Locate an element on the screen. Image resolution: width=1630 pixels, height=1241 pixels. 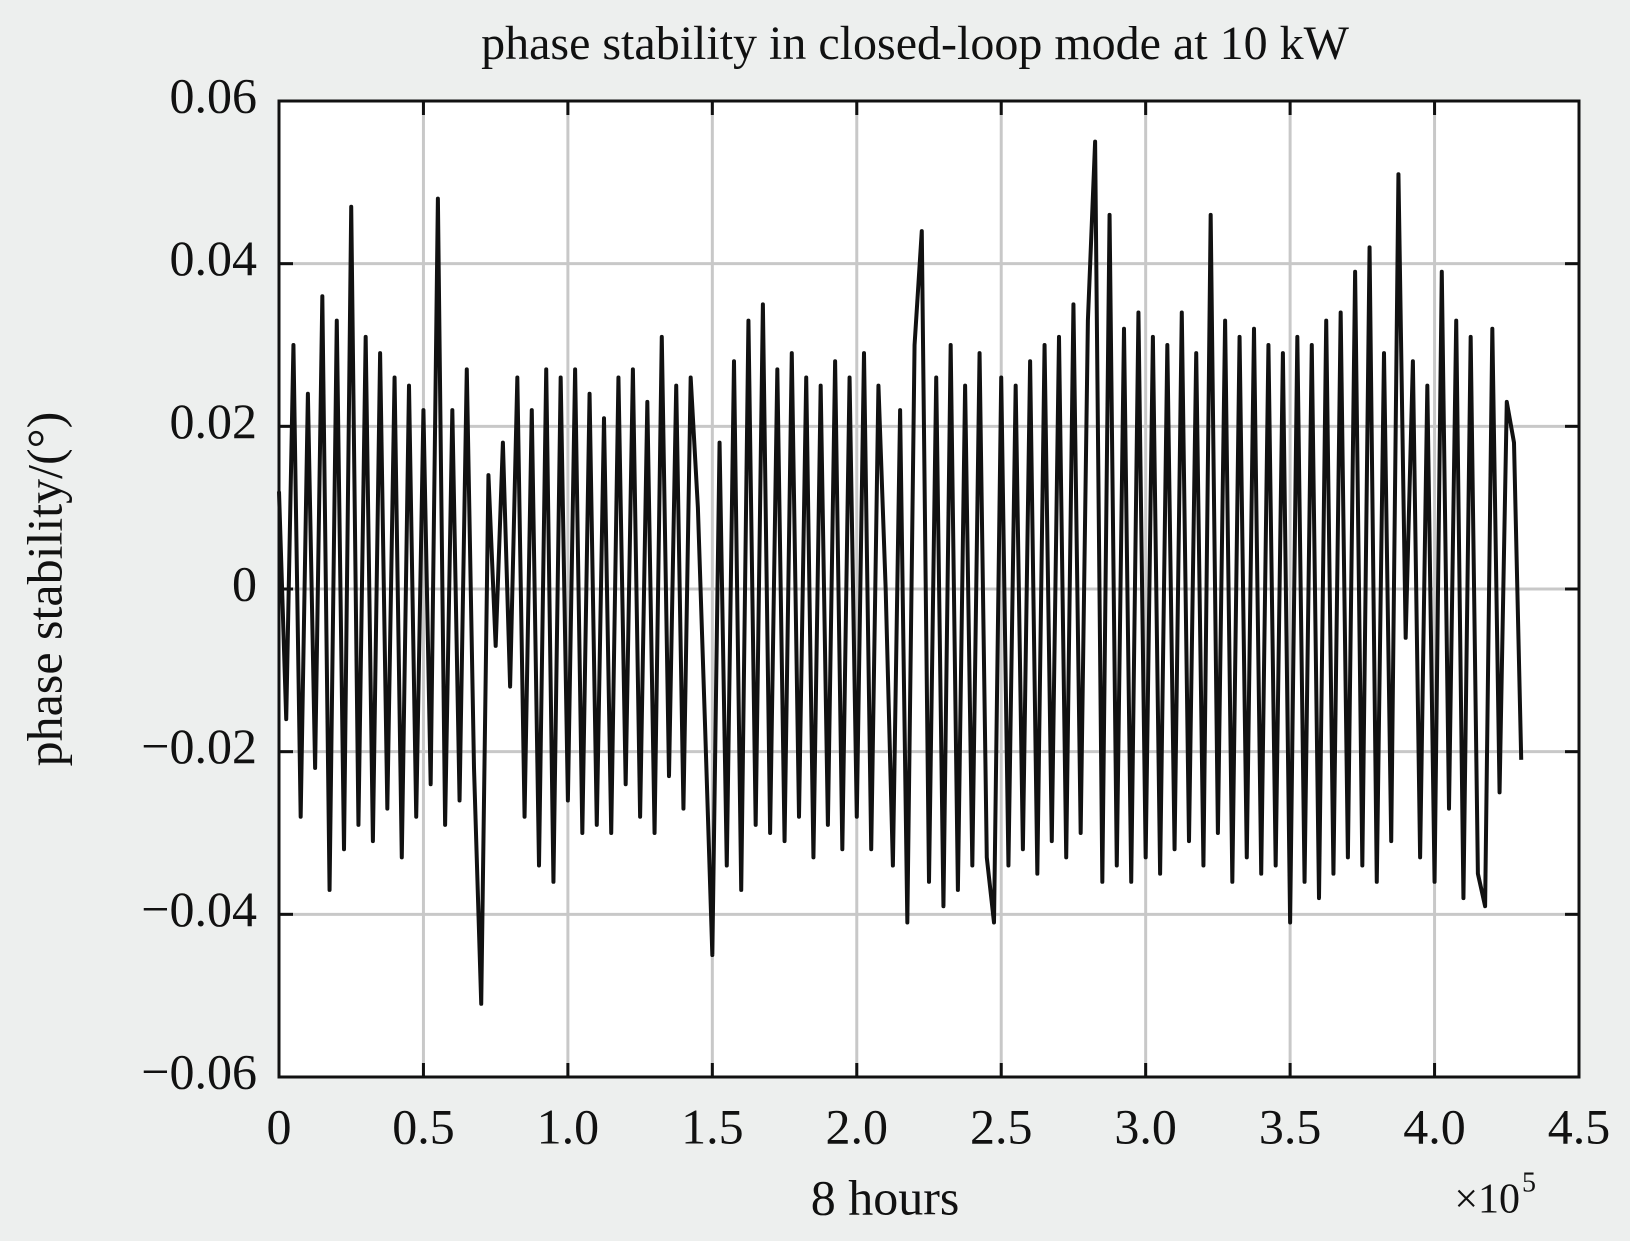
x-tick-label: 2.0 is located at coordinates (857, 1126).